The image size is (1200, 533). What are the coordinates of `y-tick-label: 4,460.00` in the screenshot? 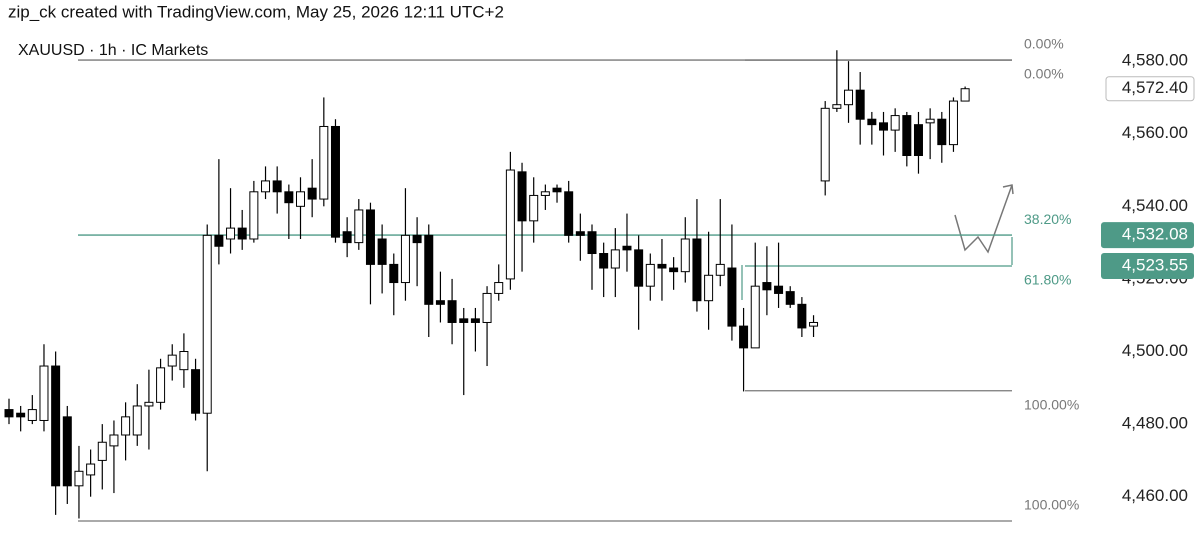 It's located at (1155, 495).